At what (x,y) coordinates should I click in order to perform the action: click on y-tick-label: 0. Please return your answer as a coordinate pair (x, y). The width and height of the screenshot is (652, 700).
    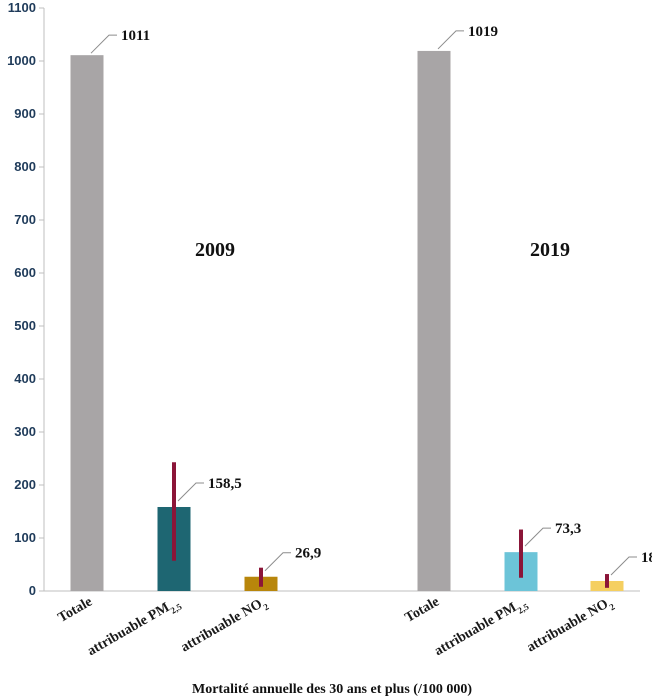
    Looking at the image, I should click on (32, 590).